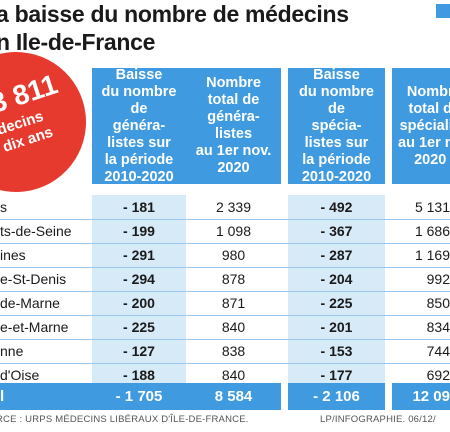  Describe the element at coordinates (13, 255) in the screenshot. I see `department-name: ines` at that location.